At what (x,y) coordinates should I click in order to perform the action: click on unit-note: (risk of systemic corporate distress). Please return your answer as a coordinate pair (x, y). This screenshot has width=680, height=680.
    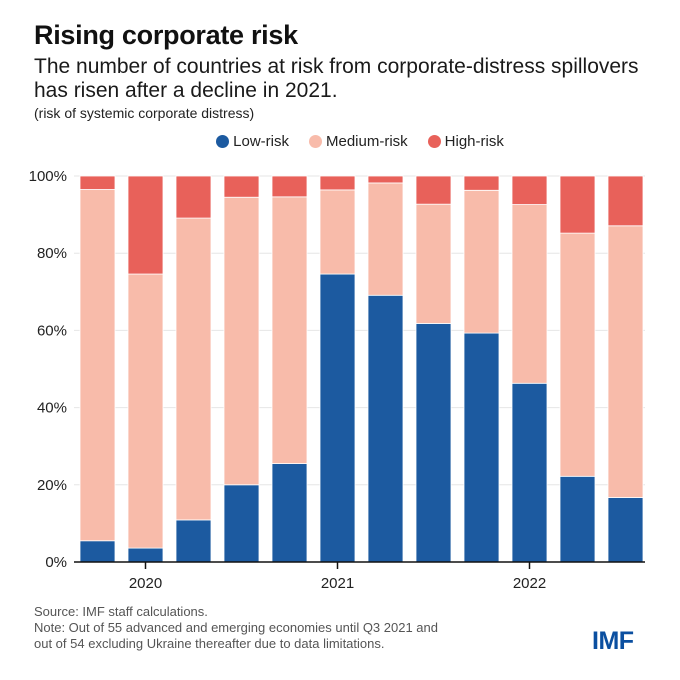
    Looking at the image, I should click on (144, 113).